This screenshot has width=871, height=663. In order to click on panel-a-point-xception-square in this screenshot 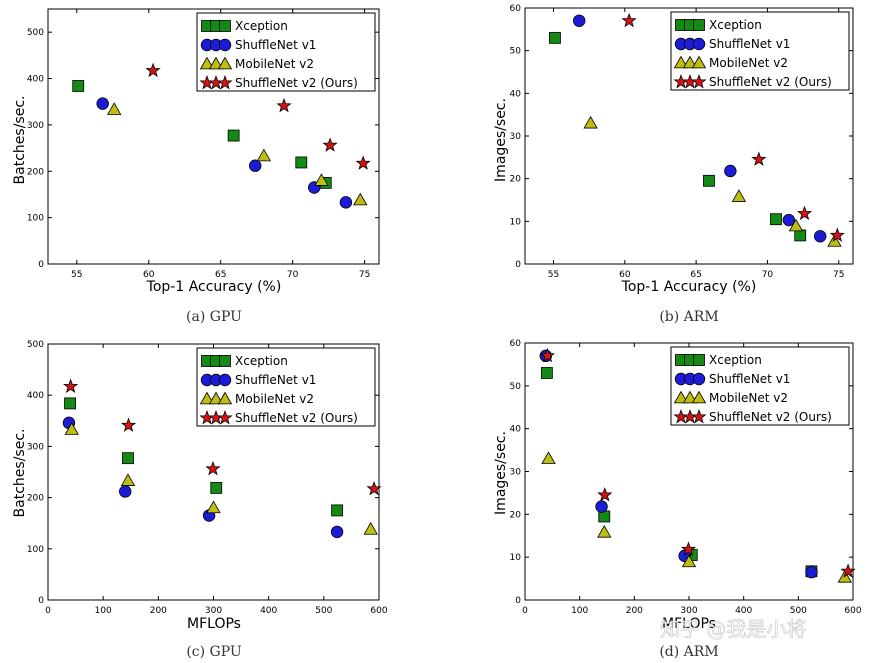, I will do `click(78, 86)`.